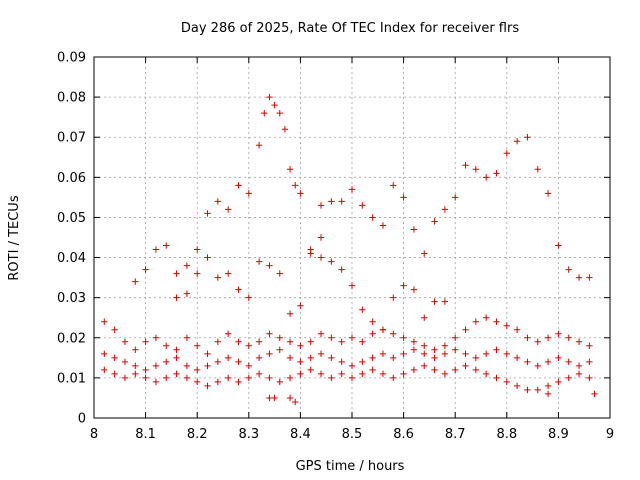  What do you see at coordinates (558, 434) in the screenshot?
I see `x-tick-label: 8.9` at bounding box center [558, 434].